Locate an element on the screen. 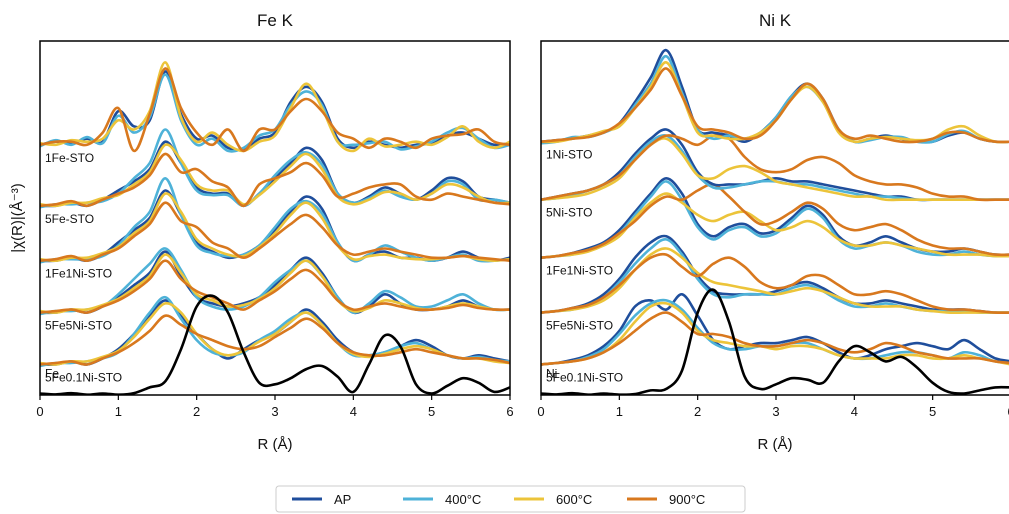 Image resolution: width=1009 pixels, height=514 pixels. legend-frame is located at coordinates (510, 499).